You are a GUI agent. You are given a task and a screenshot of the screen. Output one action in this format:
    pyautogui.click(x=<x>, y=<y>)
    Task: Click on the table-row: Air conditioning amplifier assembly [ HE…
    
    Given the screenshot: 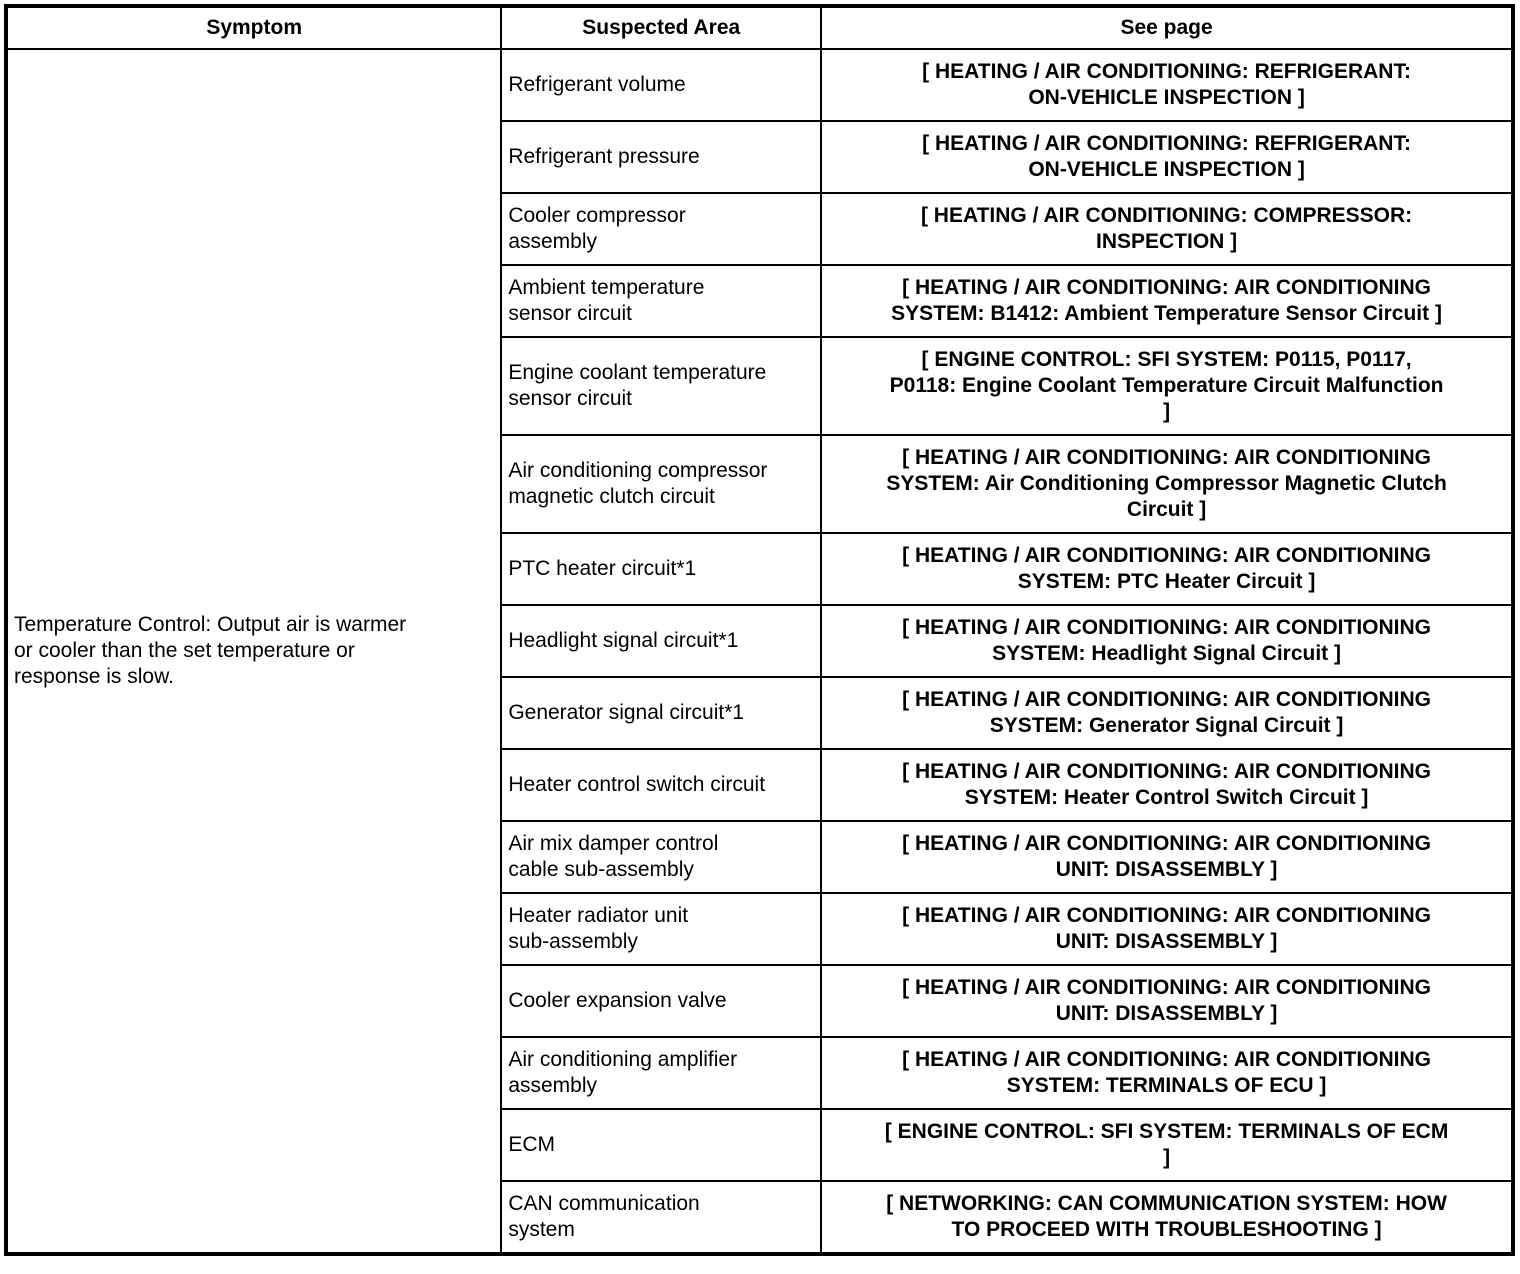 What is the action you would take?
    pyautogui.click(x=760, y=1073)
    